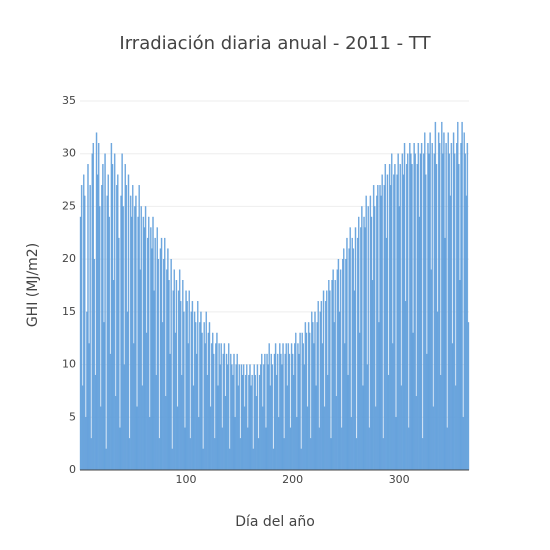 The image size is (550, 550). I want to click on y-tick-label: 5, so click(72, 416).